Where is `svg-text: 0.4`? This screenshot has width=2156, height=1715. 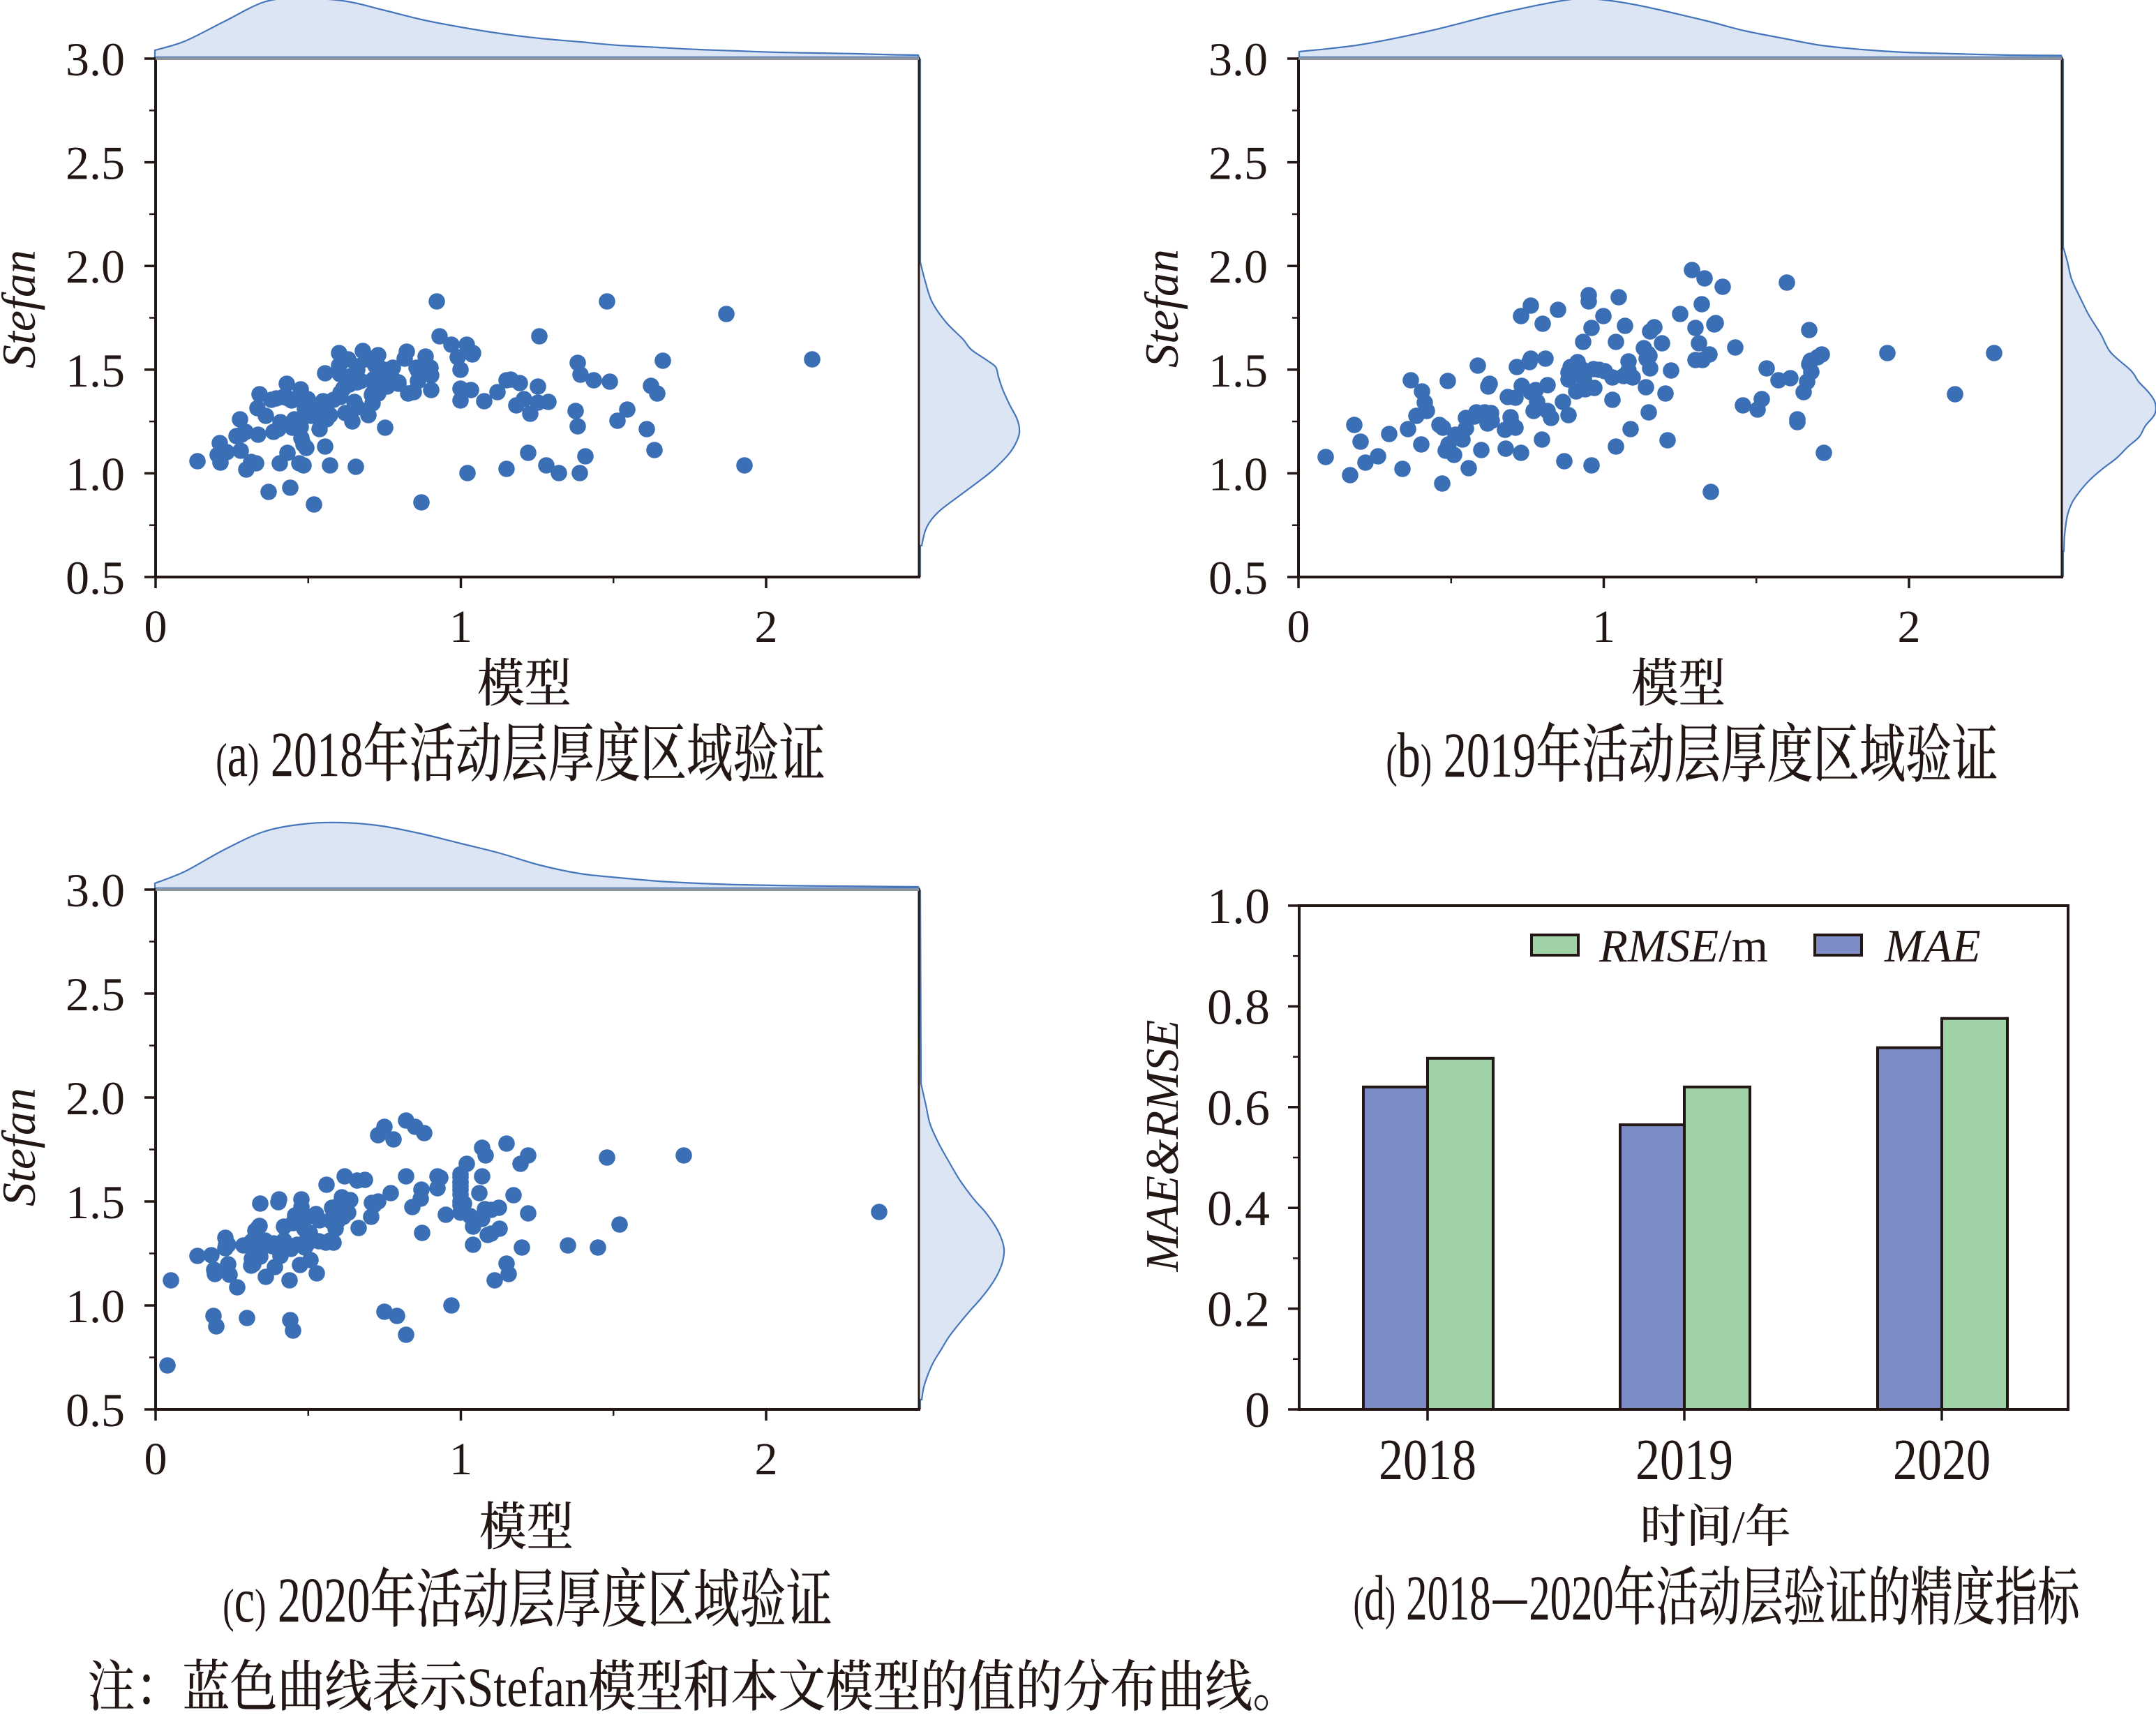
svg-text: 0.4 is located at coordinates (1238, 1208).